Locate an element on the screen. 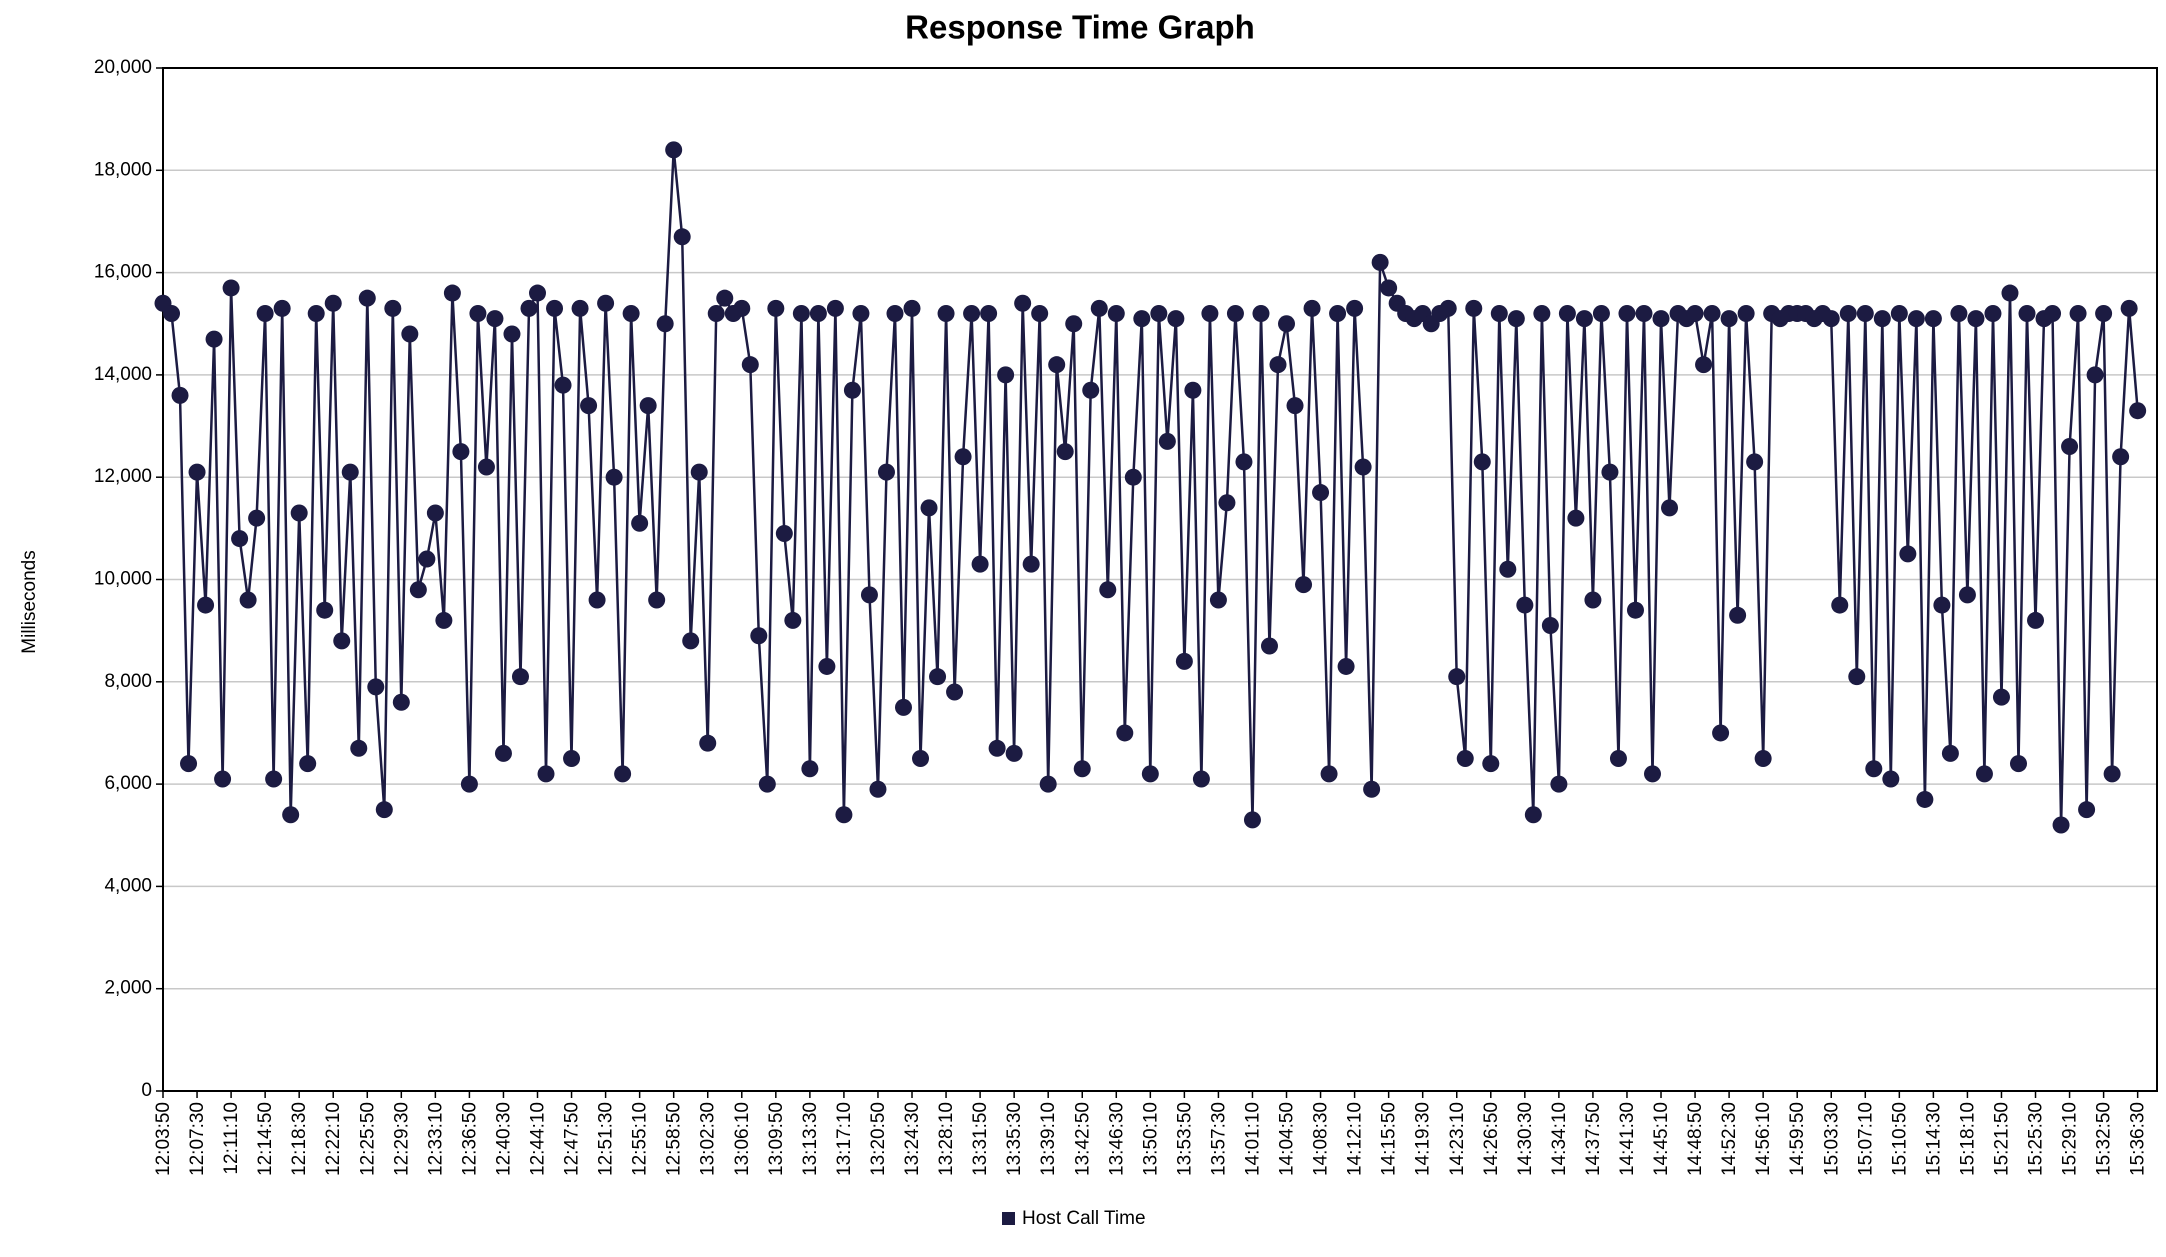 This screenshot has height=1257, width=2166. x-tick-label: 14:34:10 is located at coordinates (1559, 1139).